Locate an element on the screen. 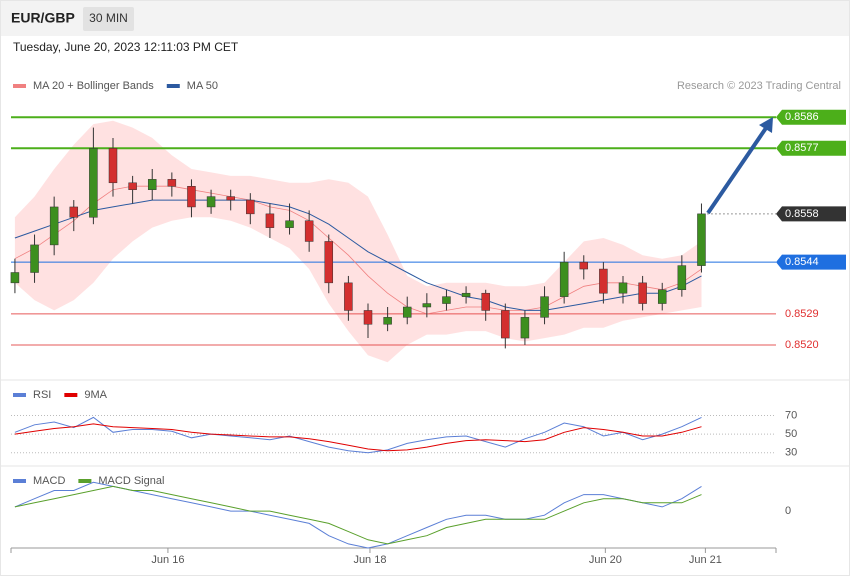  arrow-head is located at coordinates (766, 125).